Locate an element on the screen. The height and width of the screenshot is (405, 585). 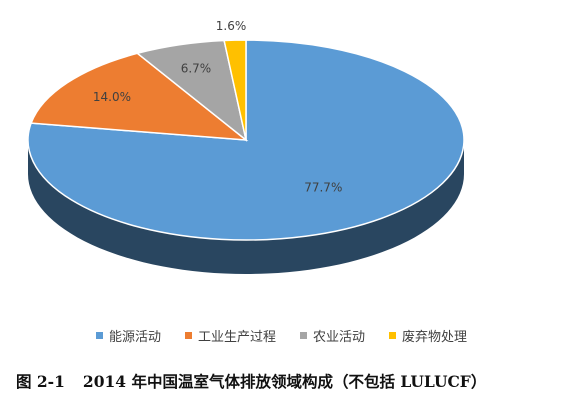
slice-waste is located at coordinates (235, 90).